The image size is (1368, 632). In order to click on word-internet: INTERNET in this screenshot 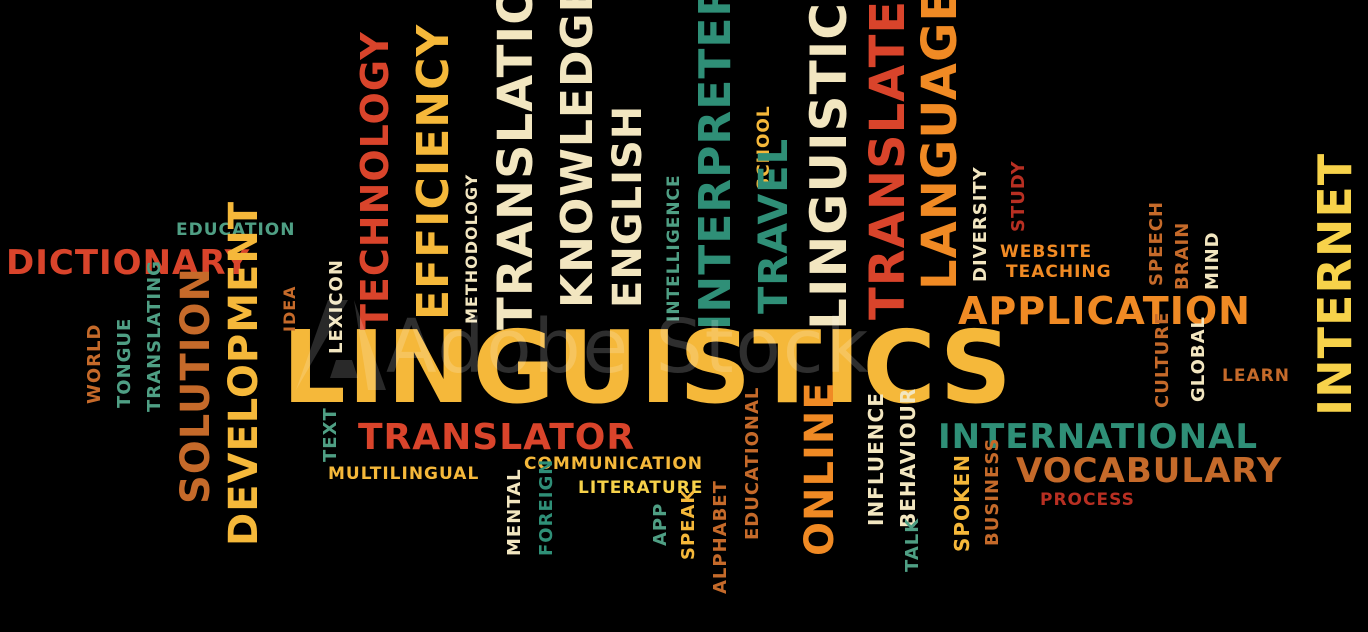, I will do `click(1335, 284)`.